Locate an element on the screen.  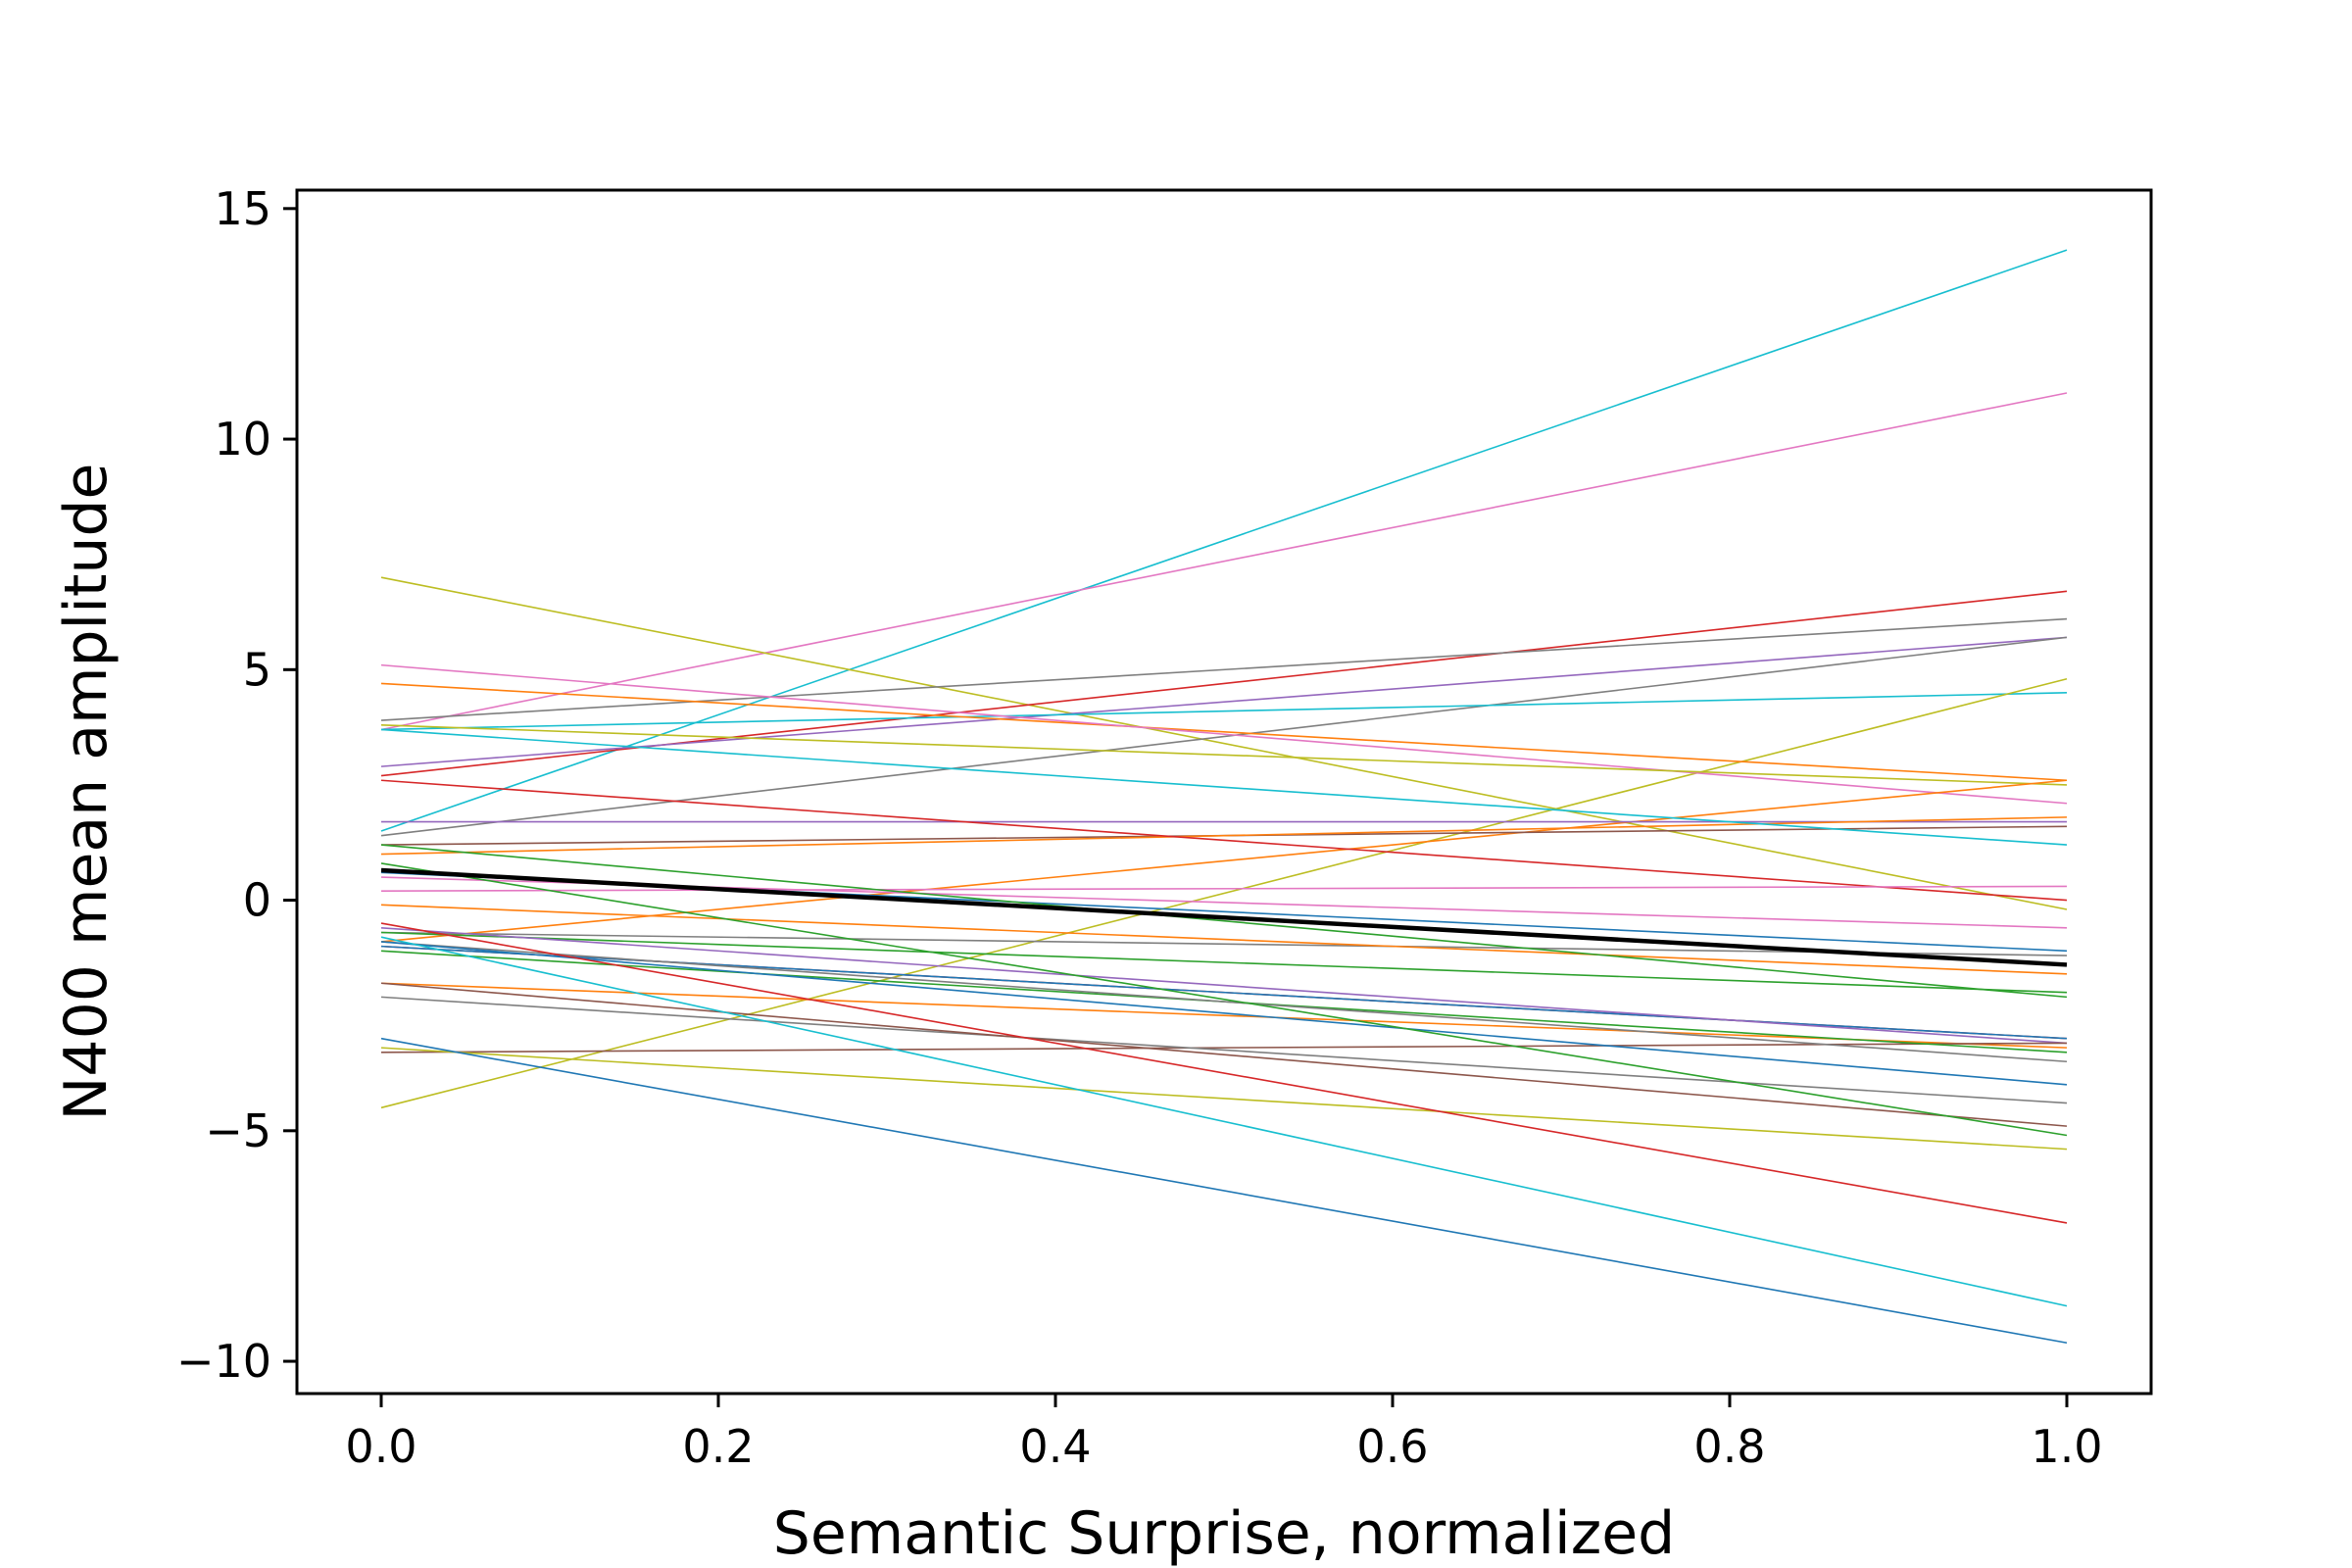
y-tick-label: 10 is located at coordinates (242, 439).